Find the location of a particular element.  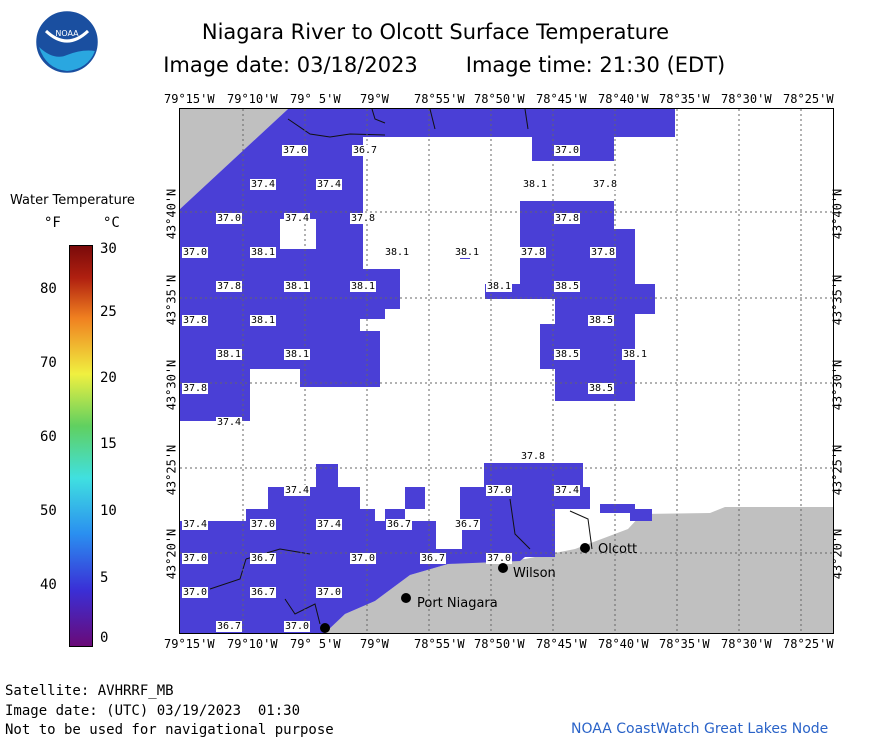

x-tick: 78°25'W is located at coordinates (808, 99).